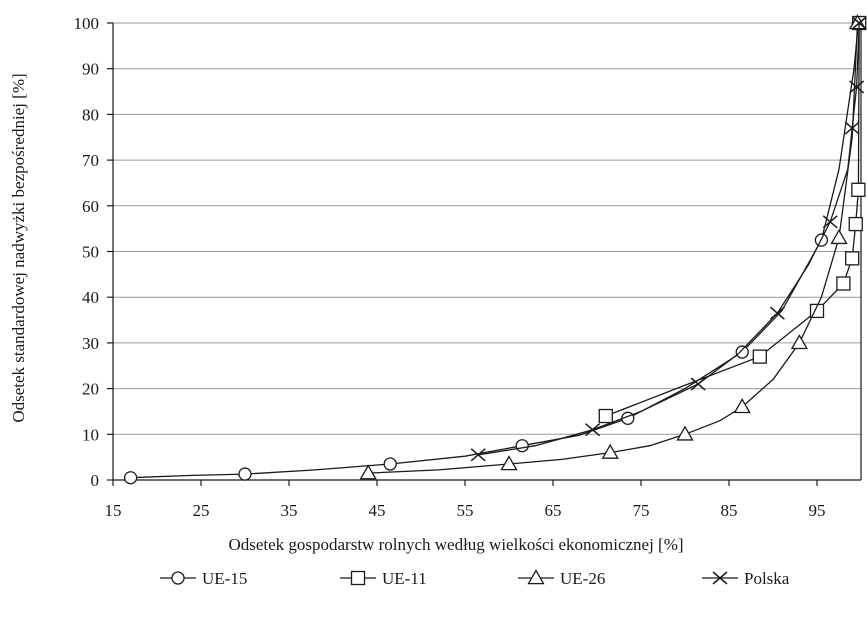 The image size is (867, 618). Describe the element at coordinates (404, 578) in the screenshot. I see `legend-label-ue-11: UE-11` at that location.